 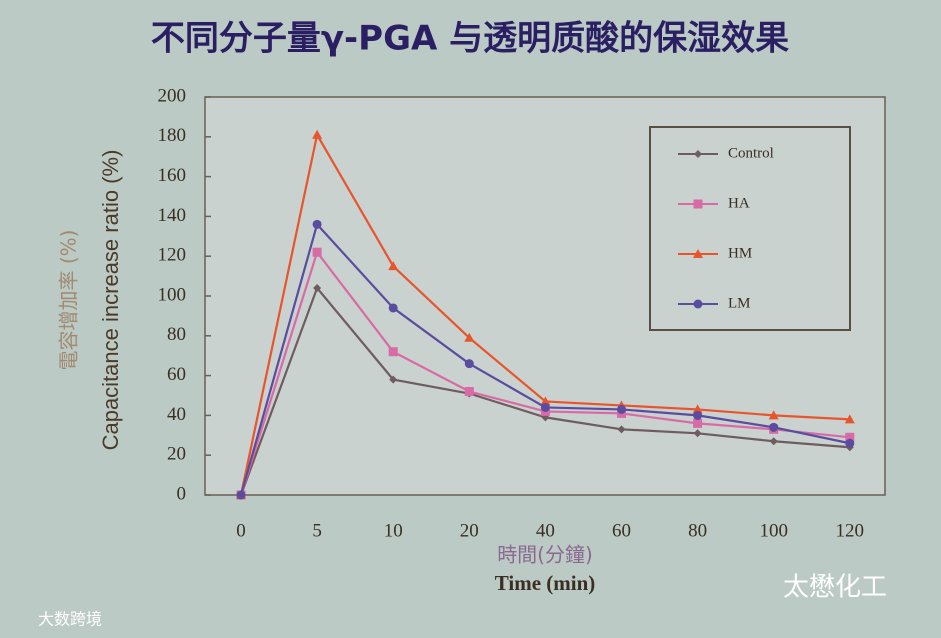 What do you see at coordinates (172, 294) in the screenshot?
I see `y-tick-label: 100` at bounding box center [172, 294].